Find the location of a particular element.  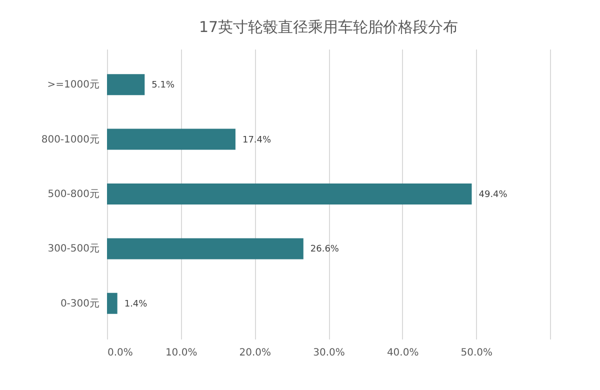

x-tick-label: 0.0% is located at coordinates (120, 353).